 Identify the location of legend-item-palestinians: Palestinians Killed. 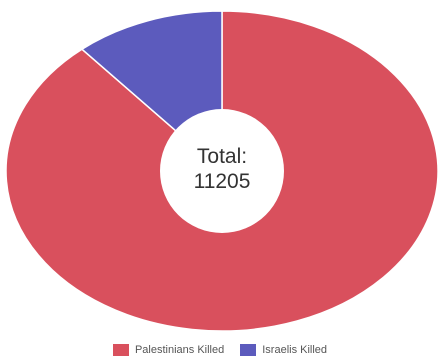
(168, 350).